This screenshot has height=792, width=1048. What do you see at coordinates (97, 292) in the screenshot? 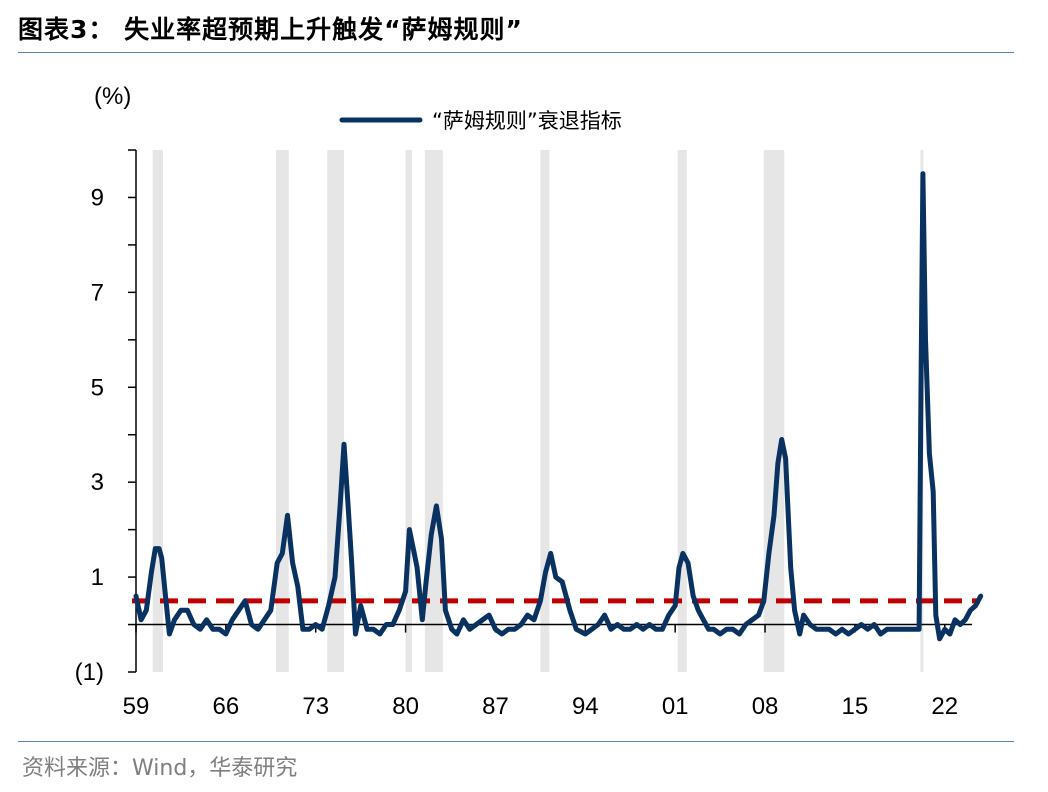
I see `y-tick-label: 7` at bounding box center [97, 292].